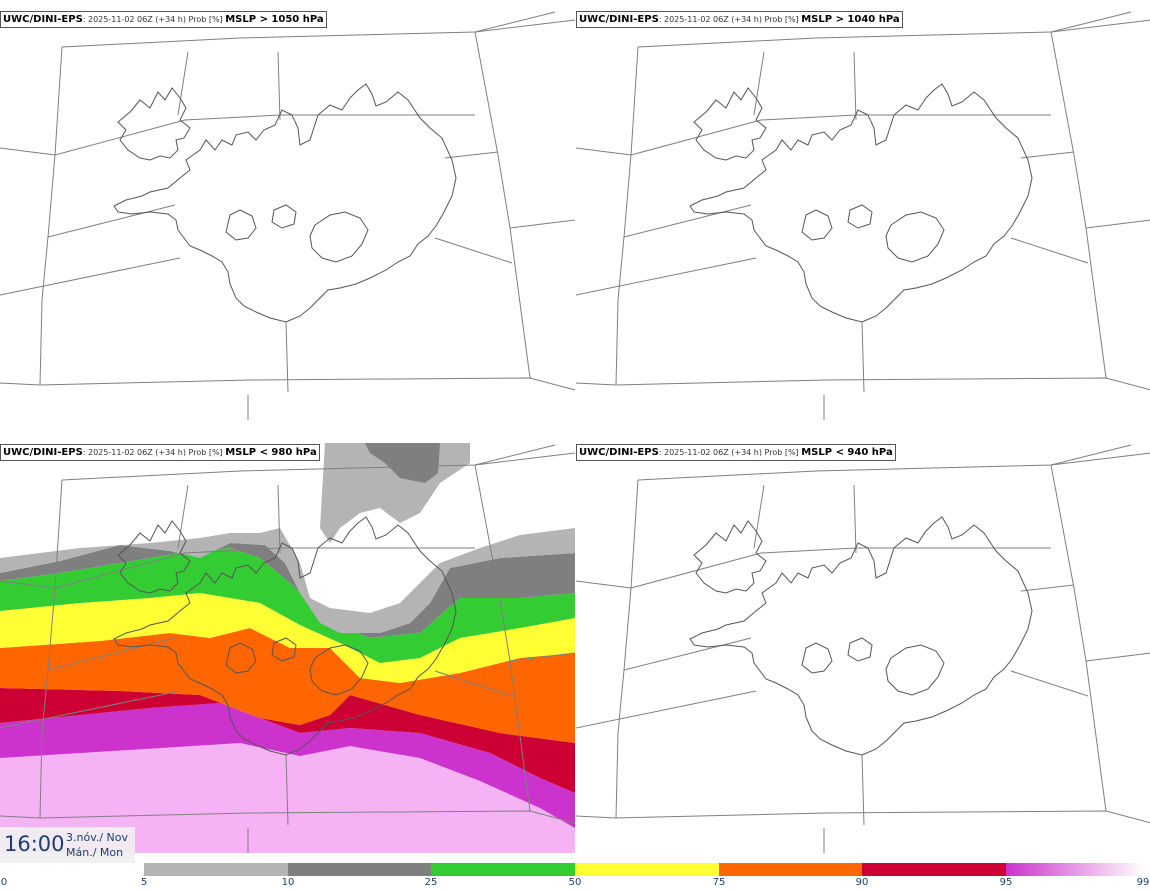 This screenshot has width=1150, height=891. I want to click on probability-color-legend: 0 5 10 25 50 75 90 95 99, so click(575, 876).